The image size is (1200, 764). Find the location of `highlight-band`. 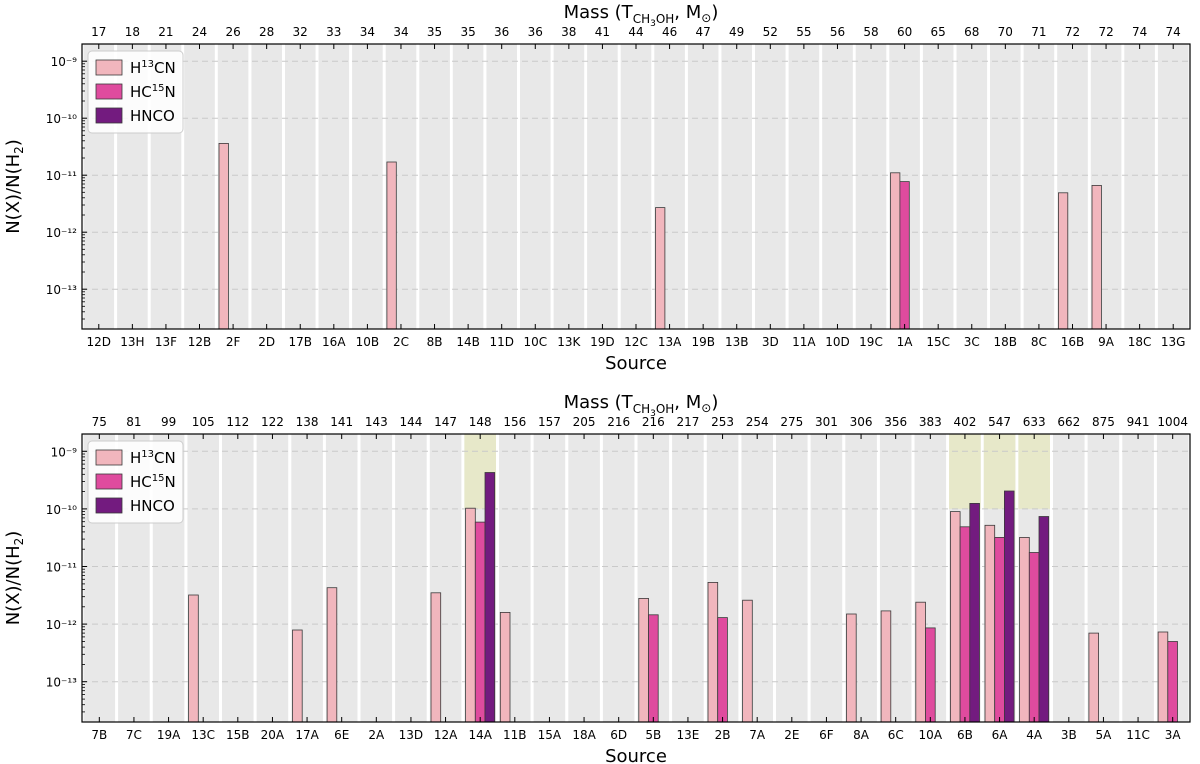

highlight-band is located at coordinates (965, 471).